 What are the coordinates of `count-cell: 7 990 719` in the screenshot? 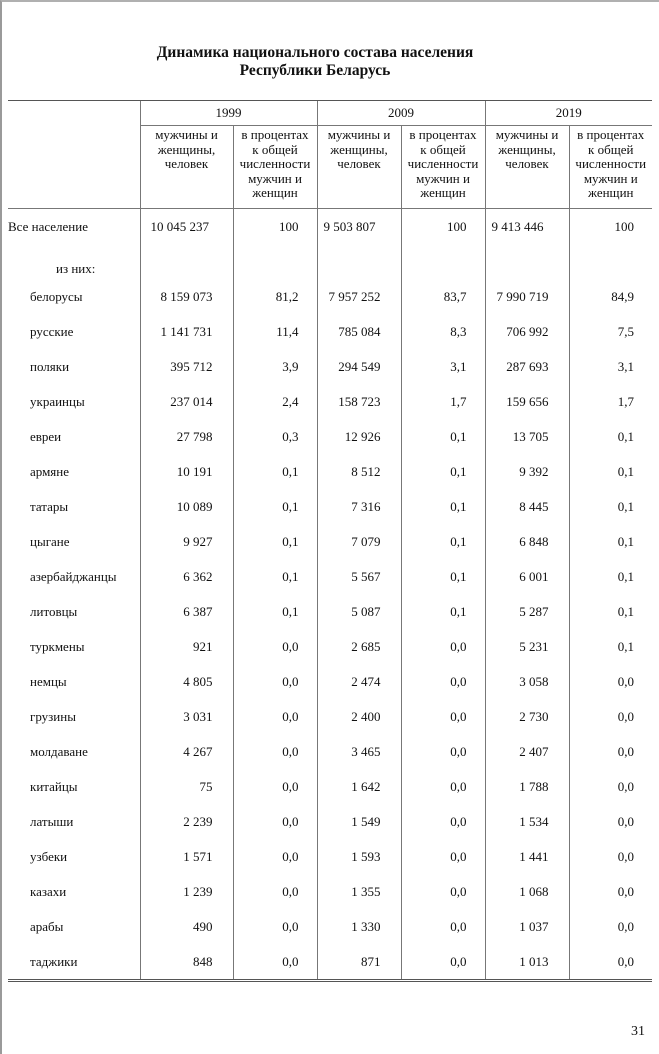 It's located at (526, 296).